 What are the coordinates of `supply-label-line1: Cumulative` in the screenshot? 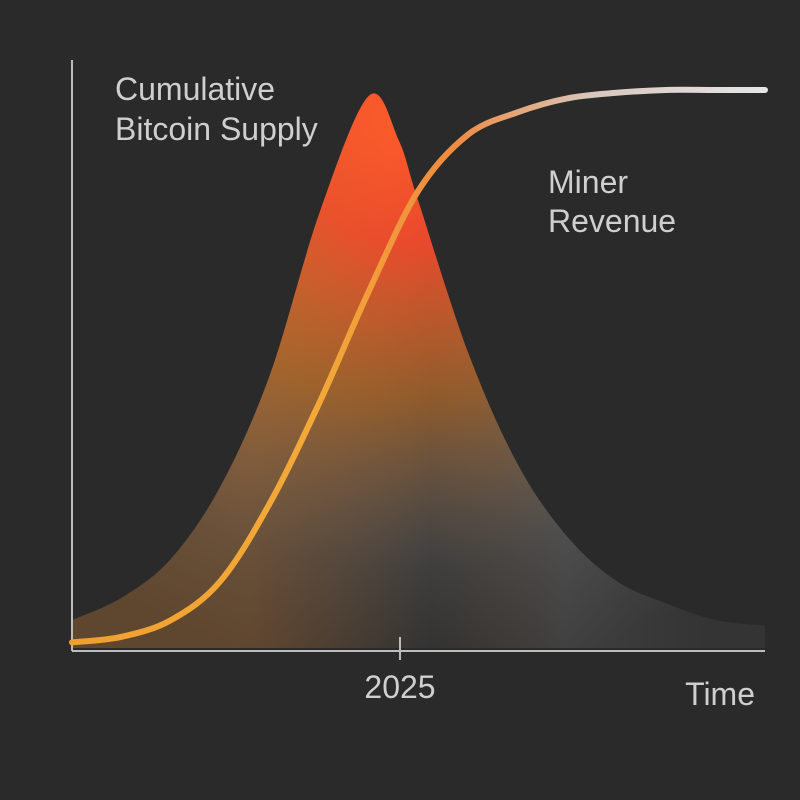 It's located at (195, 89).